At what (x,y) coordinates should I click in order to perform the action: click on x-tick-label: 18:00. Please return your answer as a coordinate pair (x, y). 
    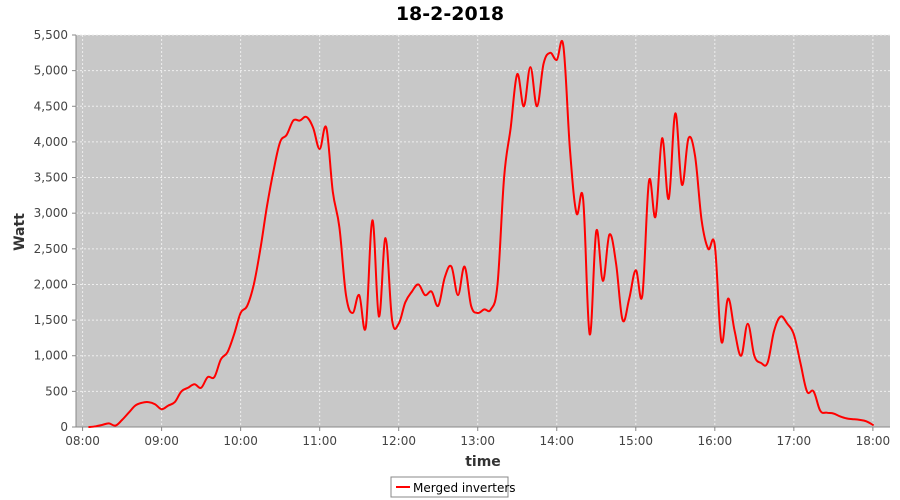
    Looking at the image, I should click on (873, 441).